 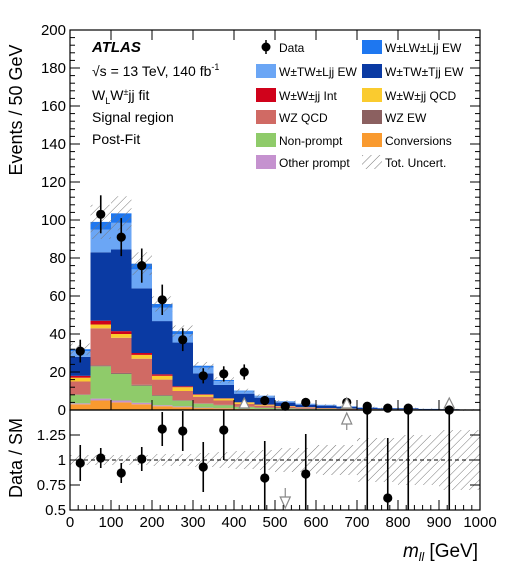 I want to click on x-tick-label-9: 900, so click(x=438, y=522).